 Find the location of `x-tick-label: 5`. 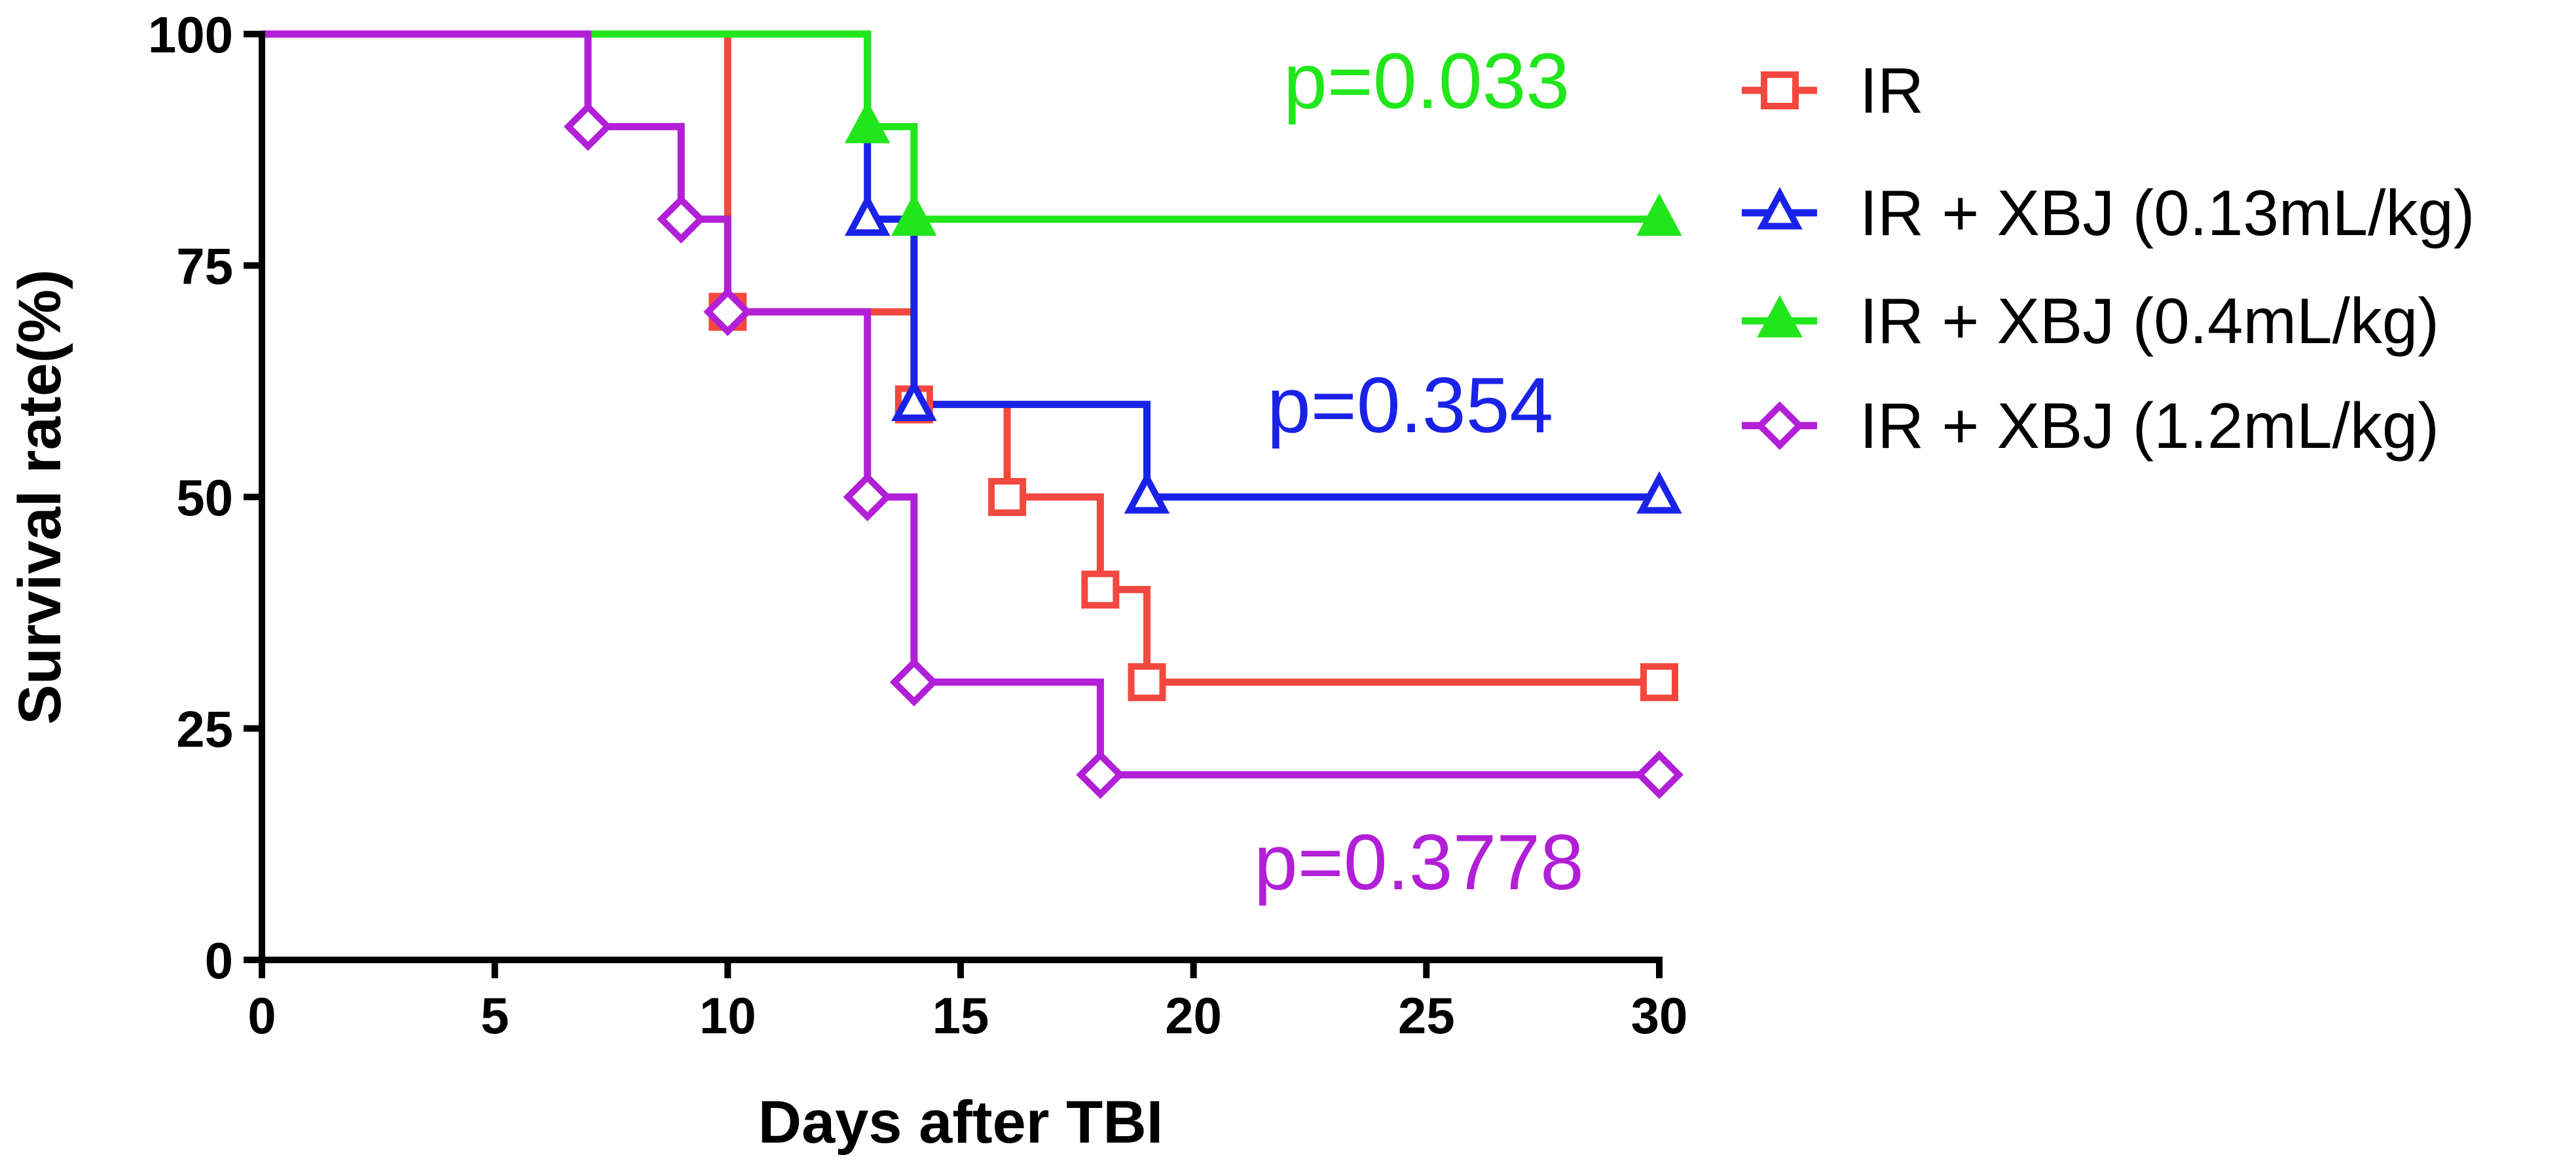

x-tick-label: 5 is located at coordinates (495, 1016).